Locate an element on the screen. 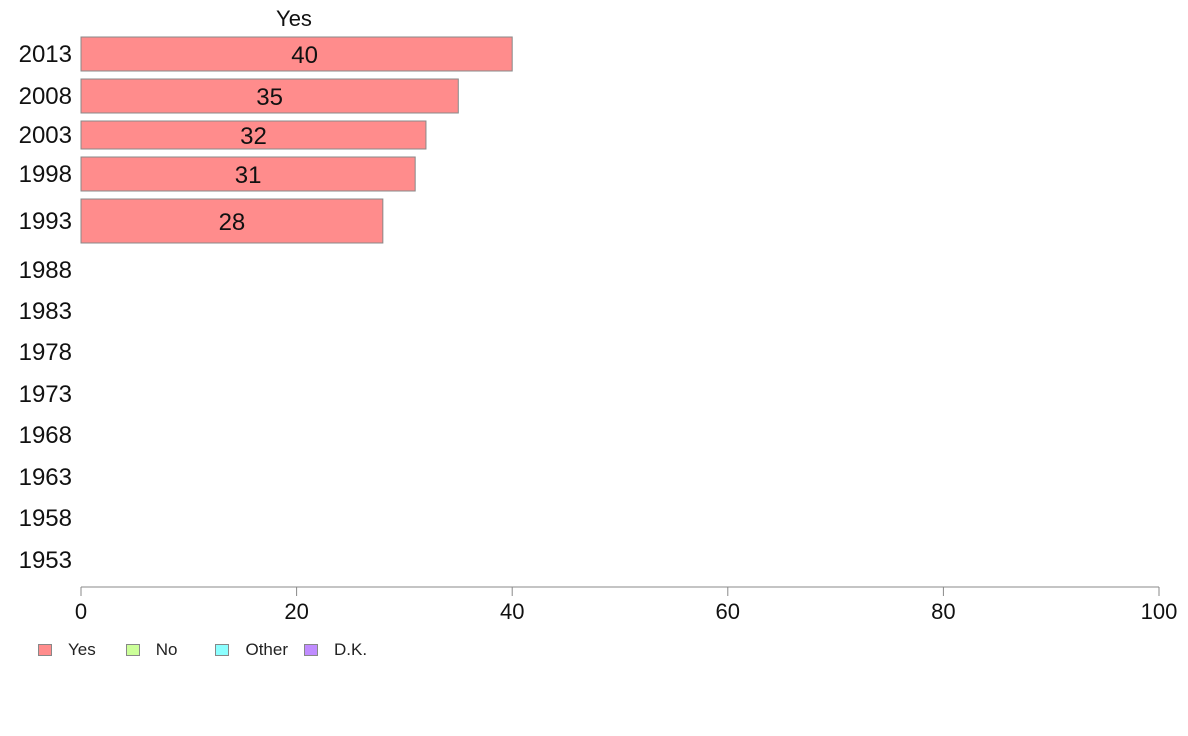  bar-yes-2013 is located at coordinates (296, 54).